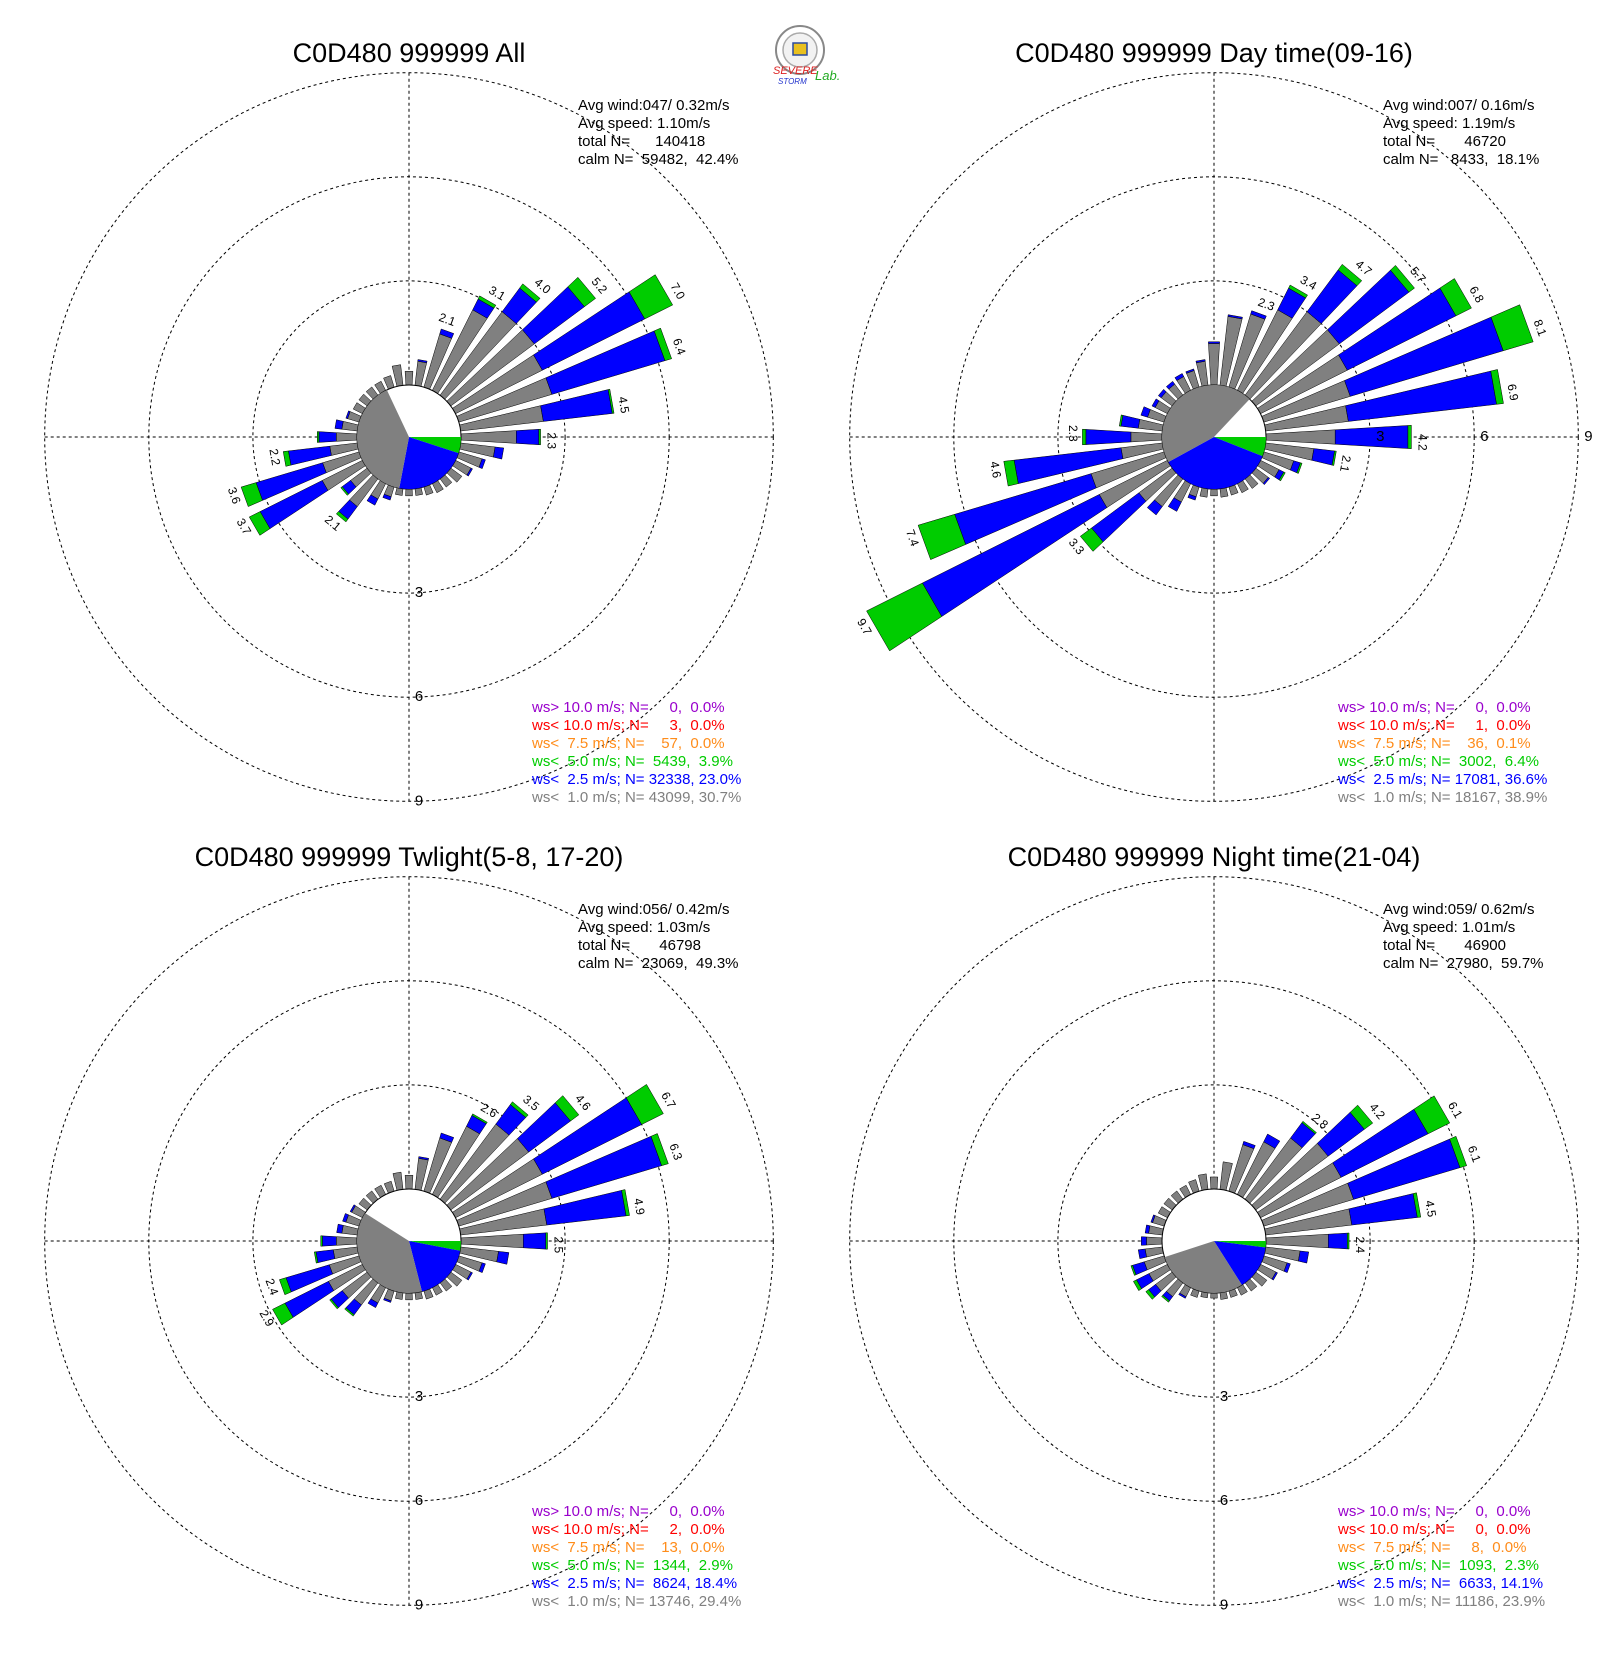  I want to click on petal-label-250: 2.4, so click(272, 1287).